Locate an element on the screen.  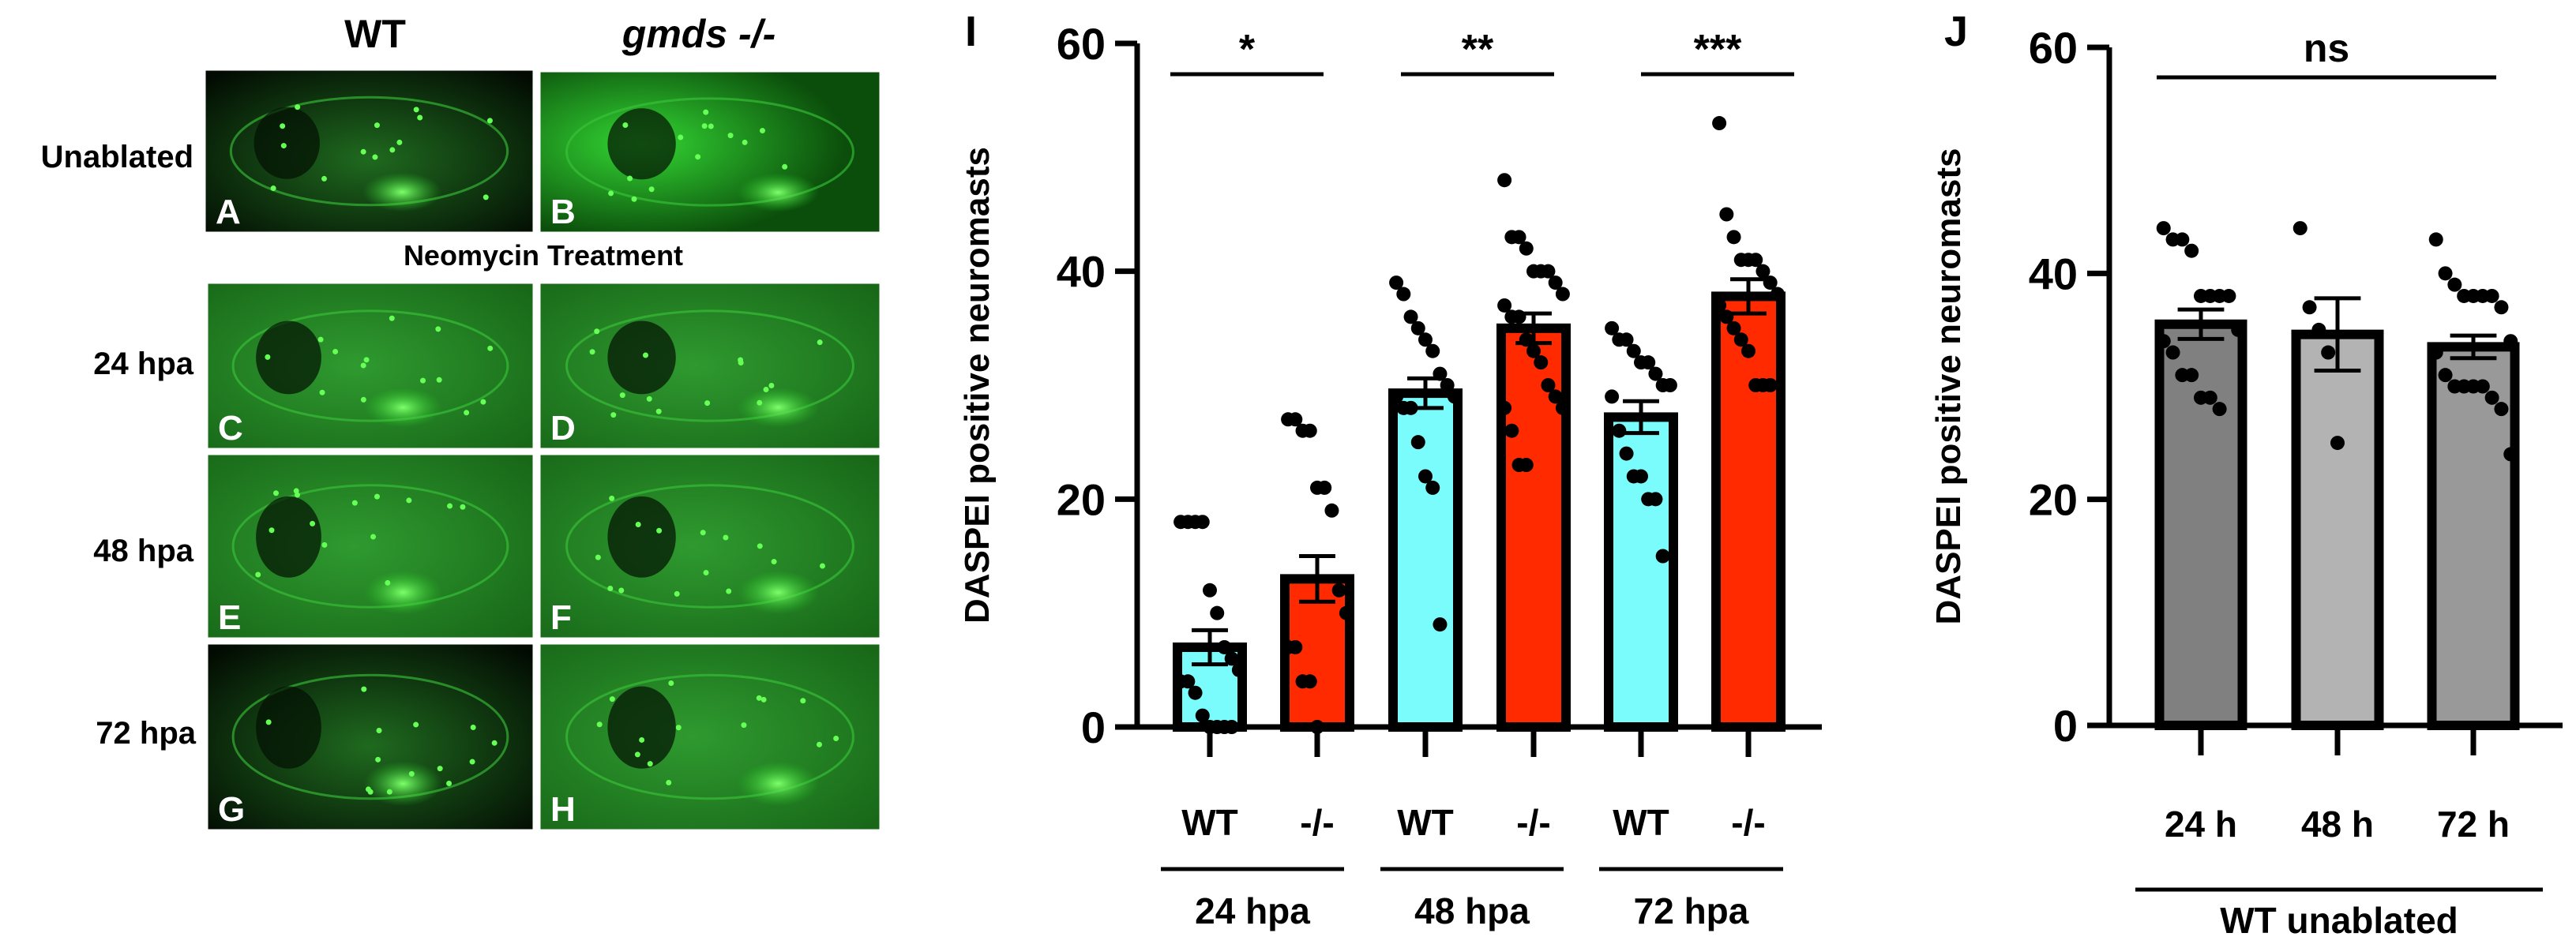
column-header-wt: WT is located at coordinates (375, 34).